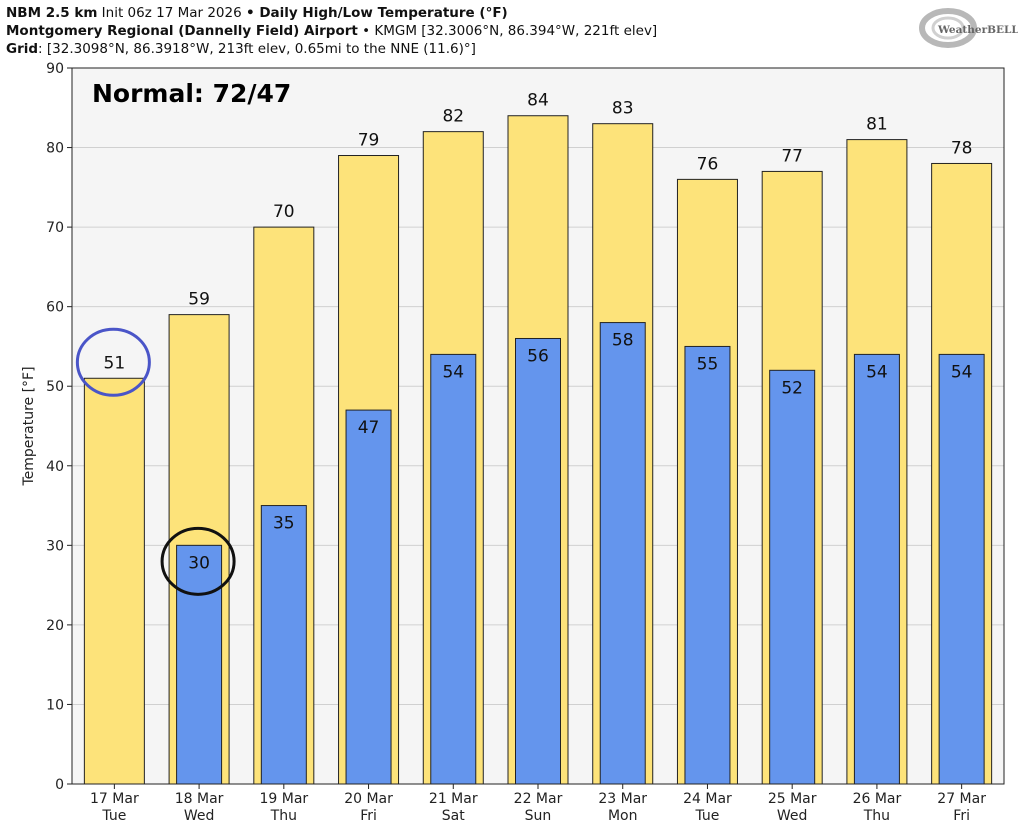  Describe the element at coordinates (55, 387) in the screenshot. I see `y-tick-label: 50` at that location.